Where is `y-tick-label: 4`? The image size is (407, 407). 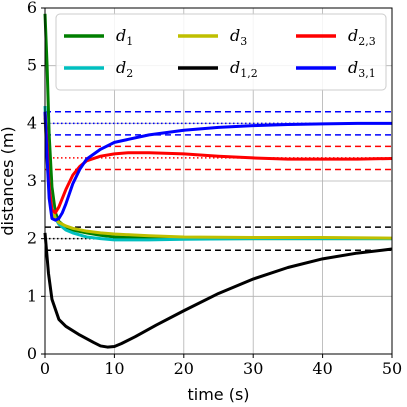
y-tick-label: 4 is located at coordinates (32, 122).